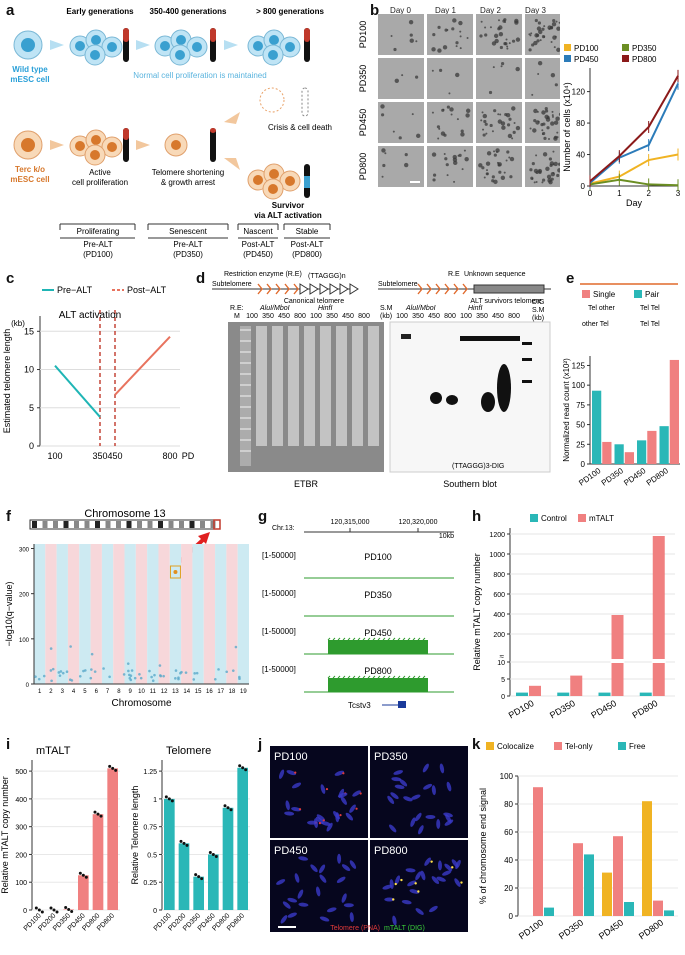 The width and height of the screenshot is (685, 955). Describe the element at coordinates (217, 524) in the screenshot. I see `region-highlight` at that location.